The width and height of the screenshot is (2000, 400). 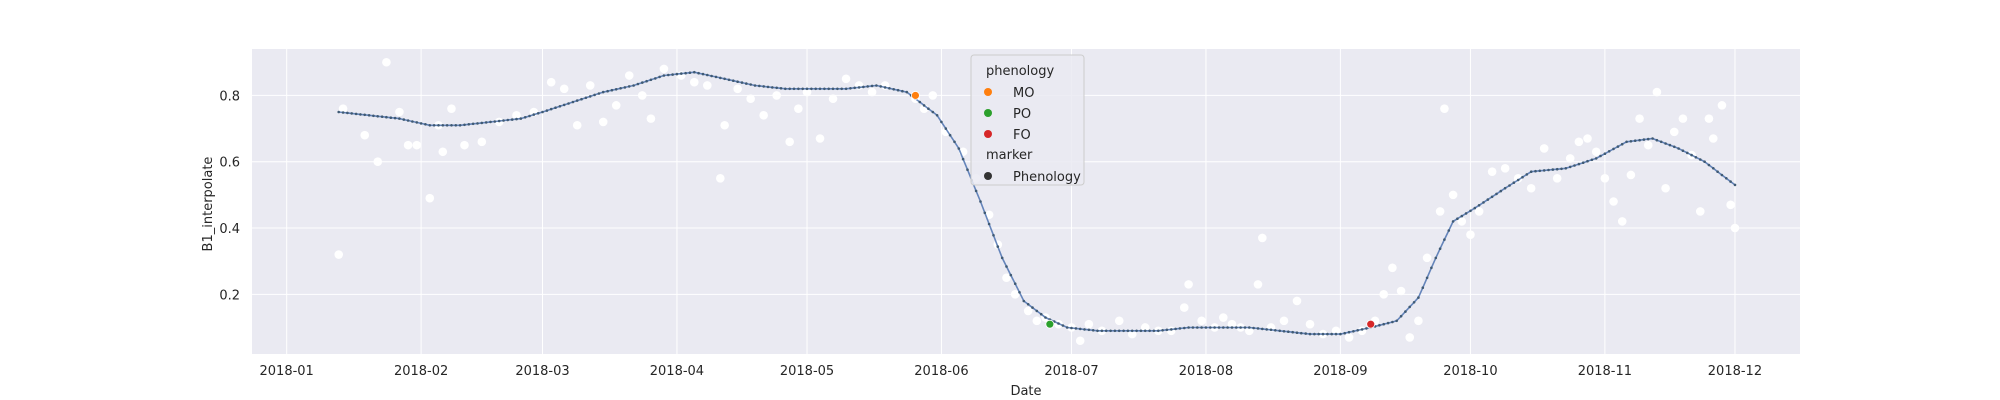 What do you see at coordinates (1340, 371) in the screenshot?
I see `x-tick-label: 2018-09` at bounding box center [1340, 371].